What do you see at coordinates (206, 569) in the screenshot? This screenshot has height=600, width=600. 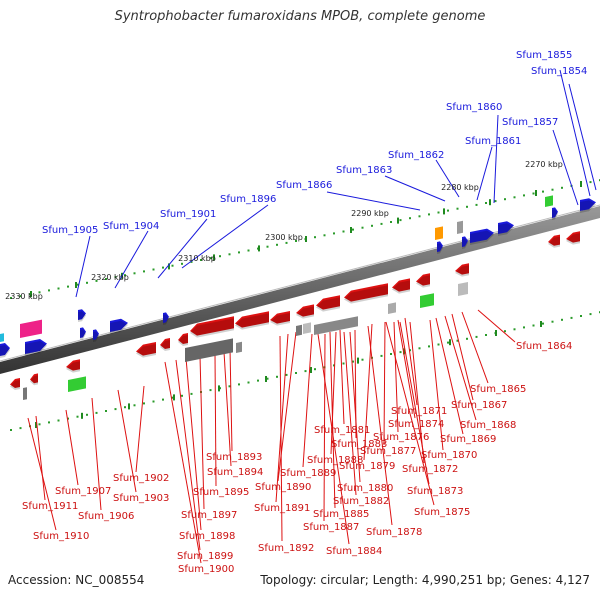 I see `reverse-gene-label: Sfum_1900` at bounding box center [206, 569].